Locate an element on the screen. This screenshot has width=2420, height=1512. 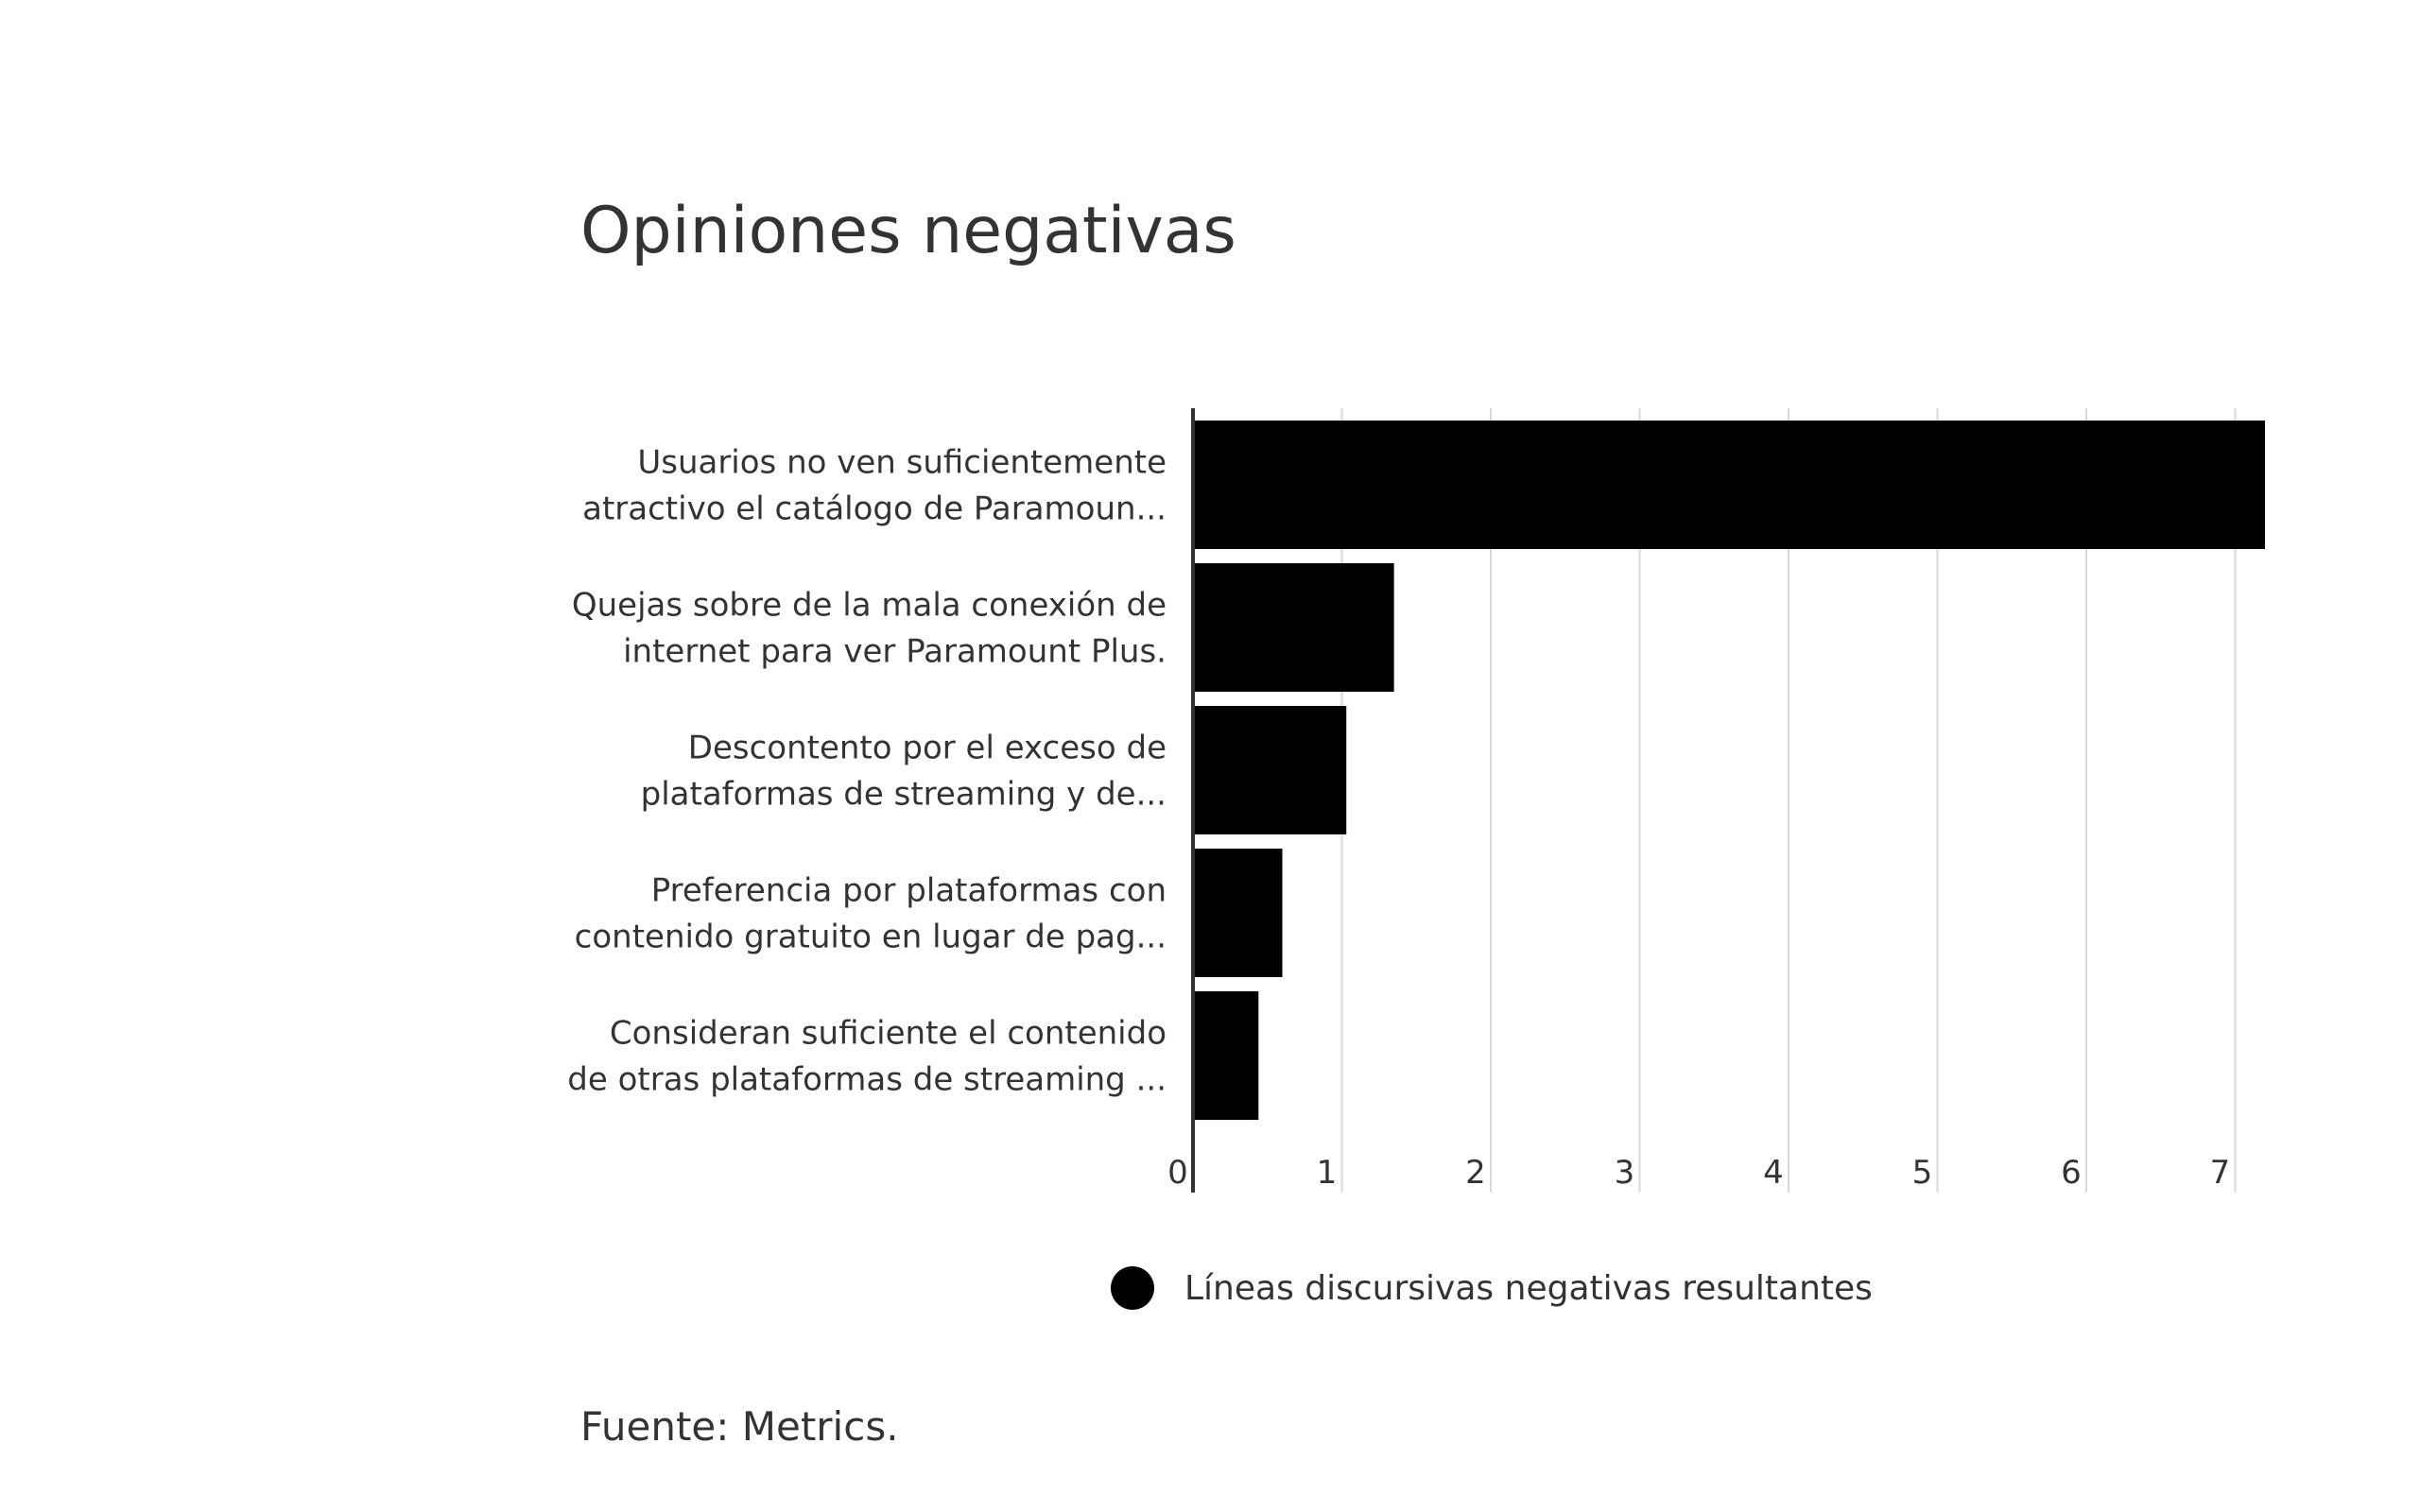
x-tick-label: 3 is located at coordinates (1625, 1173).